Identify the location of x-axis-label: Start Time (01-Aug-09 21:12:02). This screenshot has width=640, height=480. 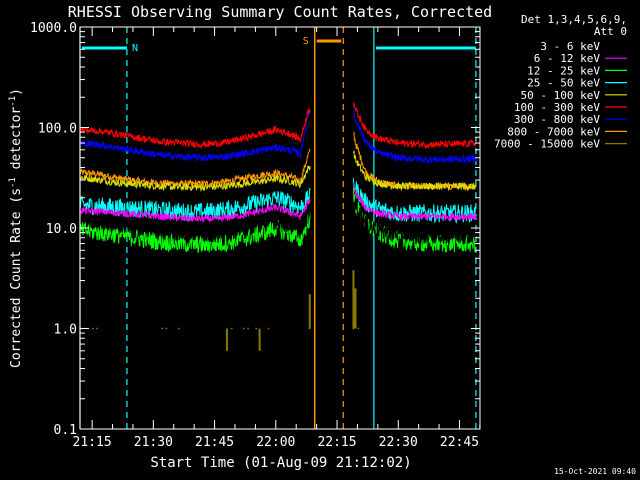
(280, 463).